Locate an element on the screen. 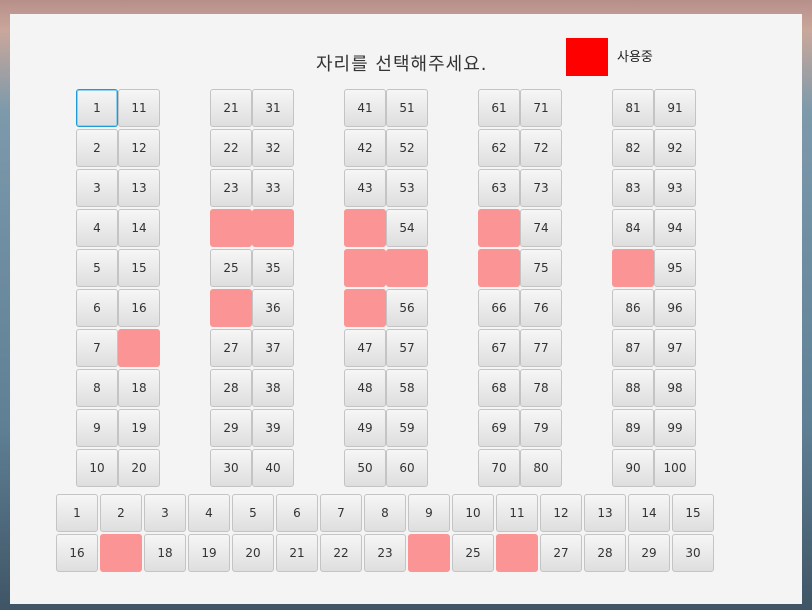 The image size is (812, 610). seat-button: 91 is located at coordinates (675, 108).